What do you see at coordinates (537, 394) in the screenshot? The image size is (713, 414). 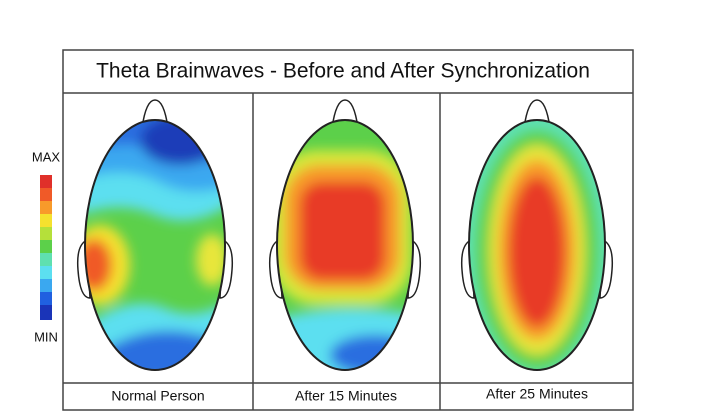 I see `panel-label: After 25 Minutes` at bounding box center [537, 394].